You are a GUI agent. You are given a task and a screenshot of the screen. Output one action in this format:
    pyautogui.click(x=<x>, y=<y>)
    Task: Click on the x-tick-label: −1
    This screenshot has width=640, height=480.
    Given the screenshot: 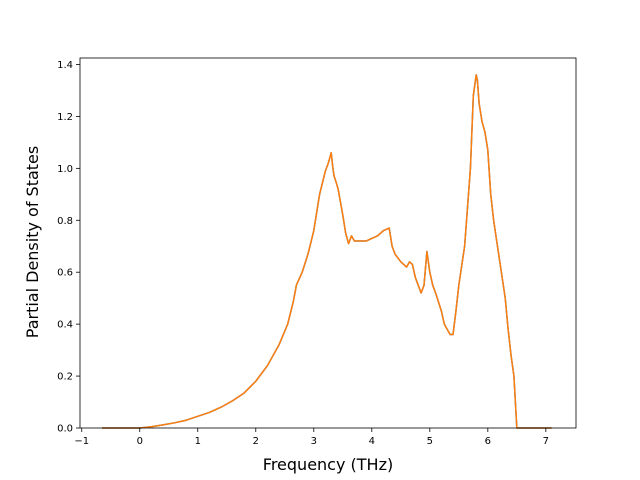 What is the action you would take?
    pyautogui.click(x=81, y=441)
    